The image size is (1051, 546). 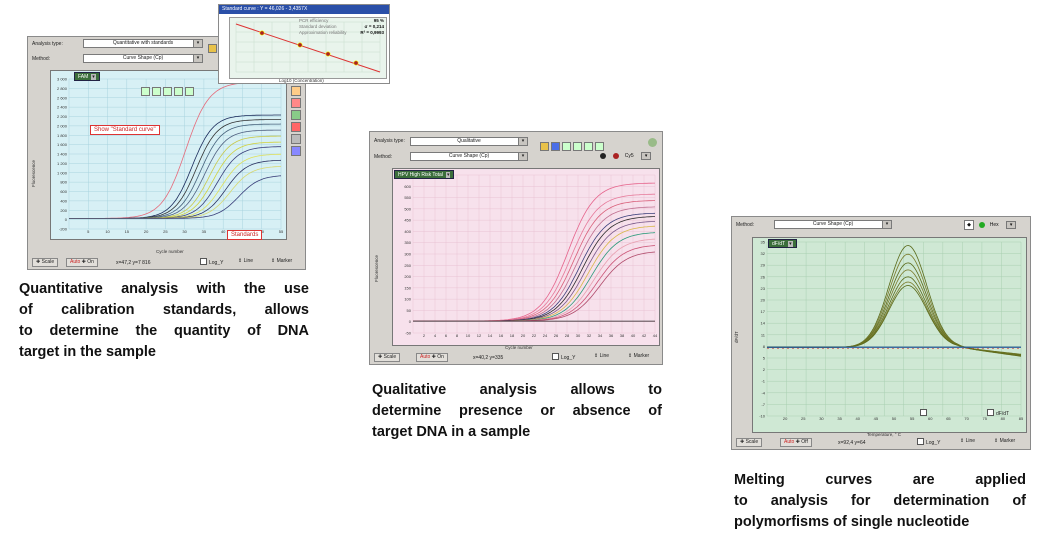 What do you see at coordinates (223, 231) in the screenshot?
I see `x-tick-label: 40` at bounding box center [223, 231].